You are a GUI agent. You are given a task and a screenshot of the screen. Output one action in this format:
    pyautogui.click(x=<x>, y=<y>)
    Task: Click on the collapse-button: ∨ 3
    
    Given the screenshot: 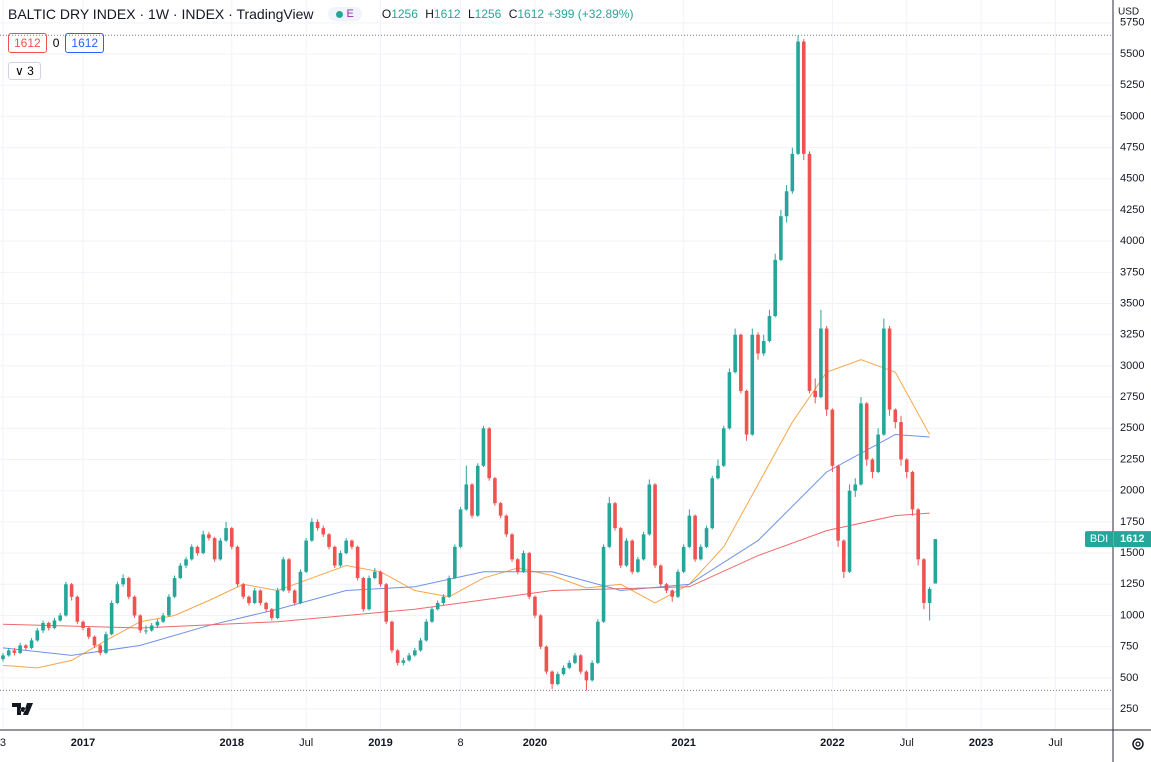 What is the action you would take?
    pyautogui.click(x=24, y=71)
    